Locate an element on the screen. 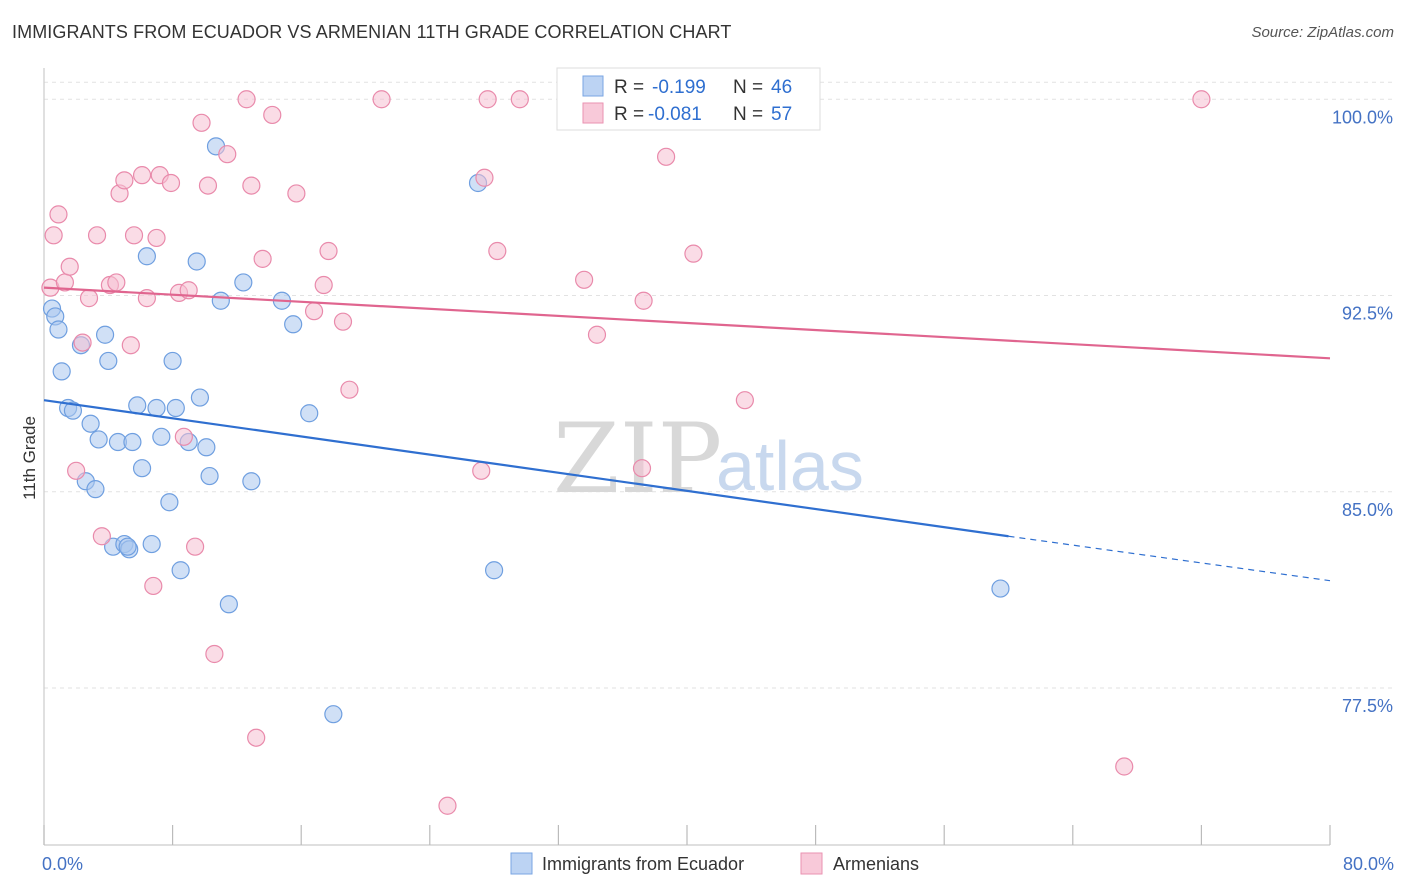  y-tick-label-2: 85.0% is located at coordinates (1367, 510).